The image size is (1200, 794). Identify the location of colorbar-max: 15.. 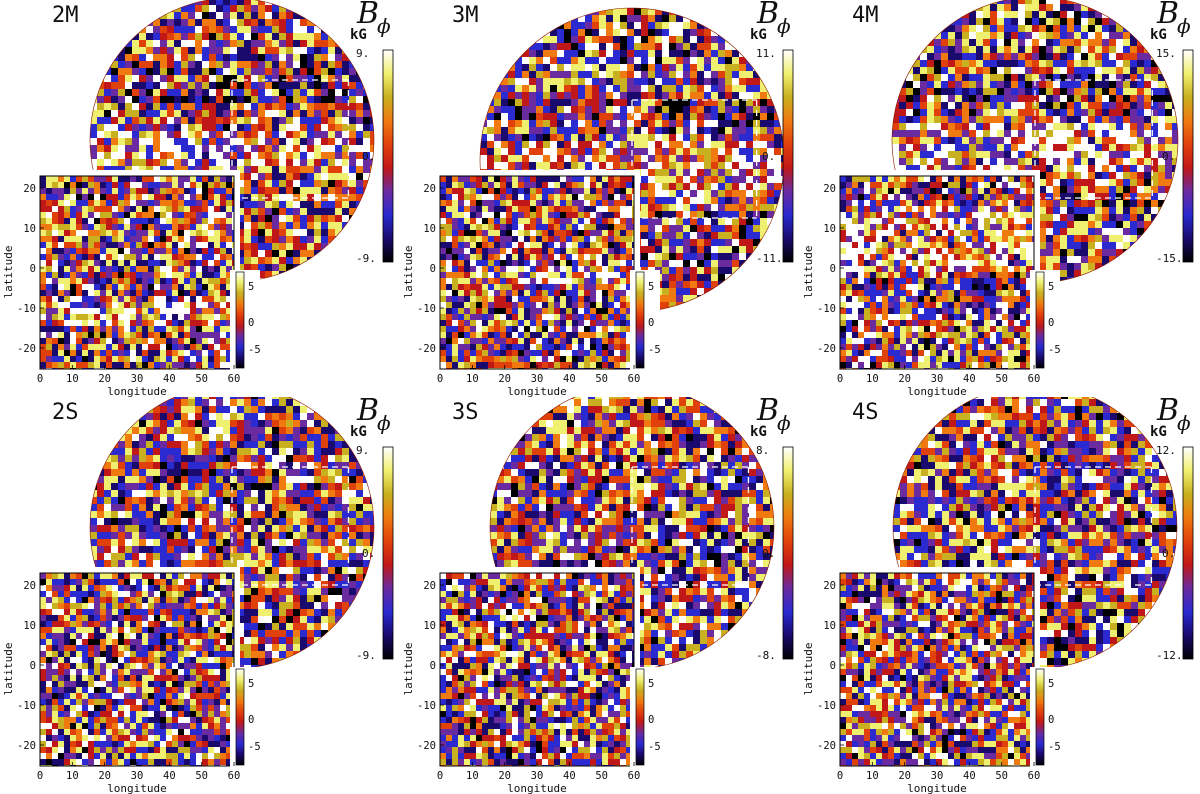
(1166, 53).